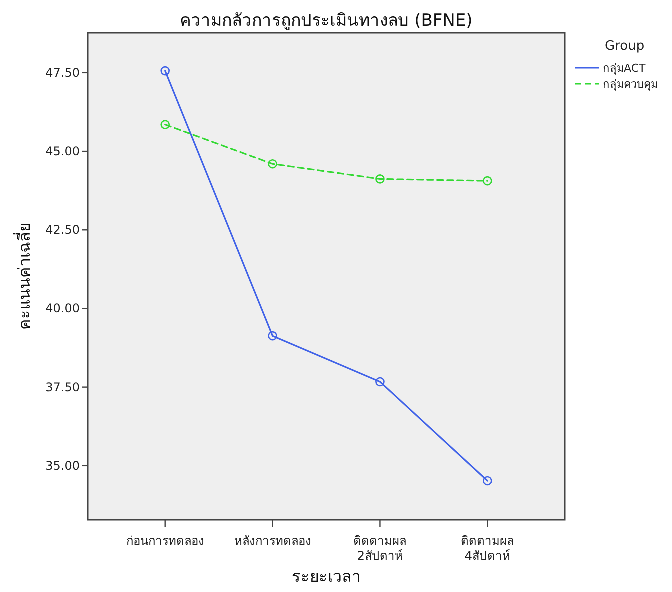 This screenshot has width=672, height=592. What do you see at coordinates (273, 541) in the screenshot?
I see `x-tick-label: หลังการทดลอง` at bounding box center [273, 541].